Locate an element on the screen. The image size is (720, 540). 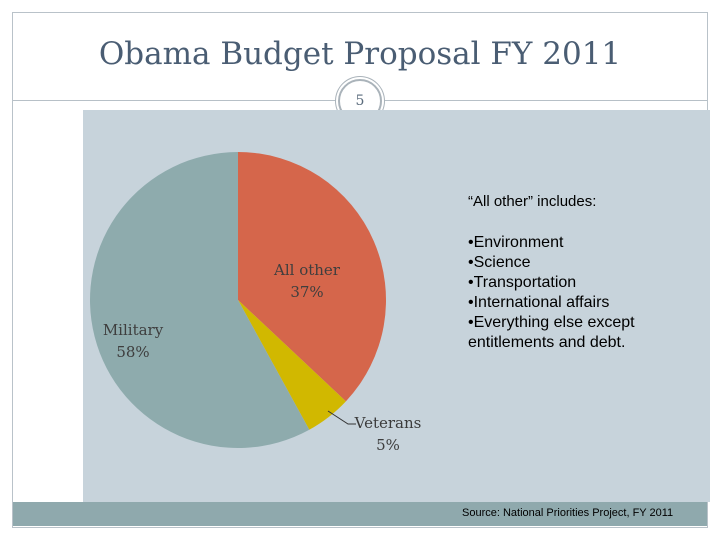
pie-slice-all-other is located at coordinates (312, 277).